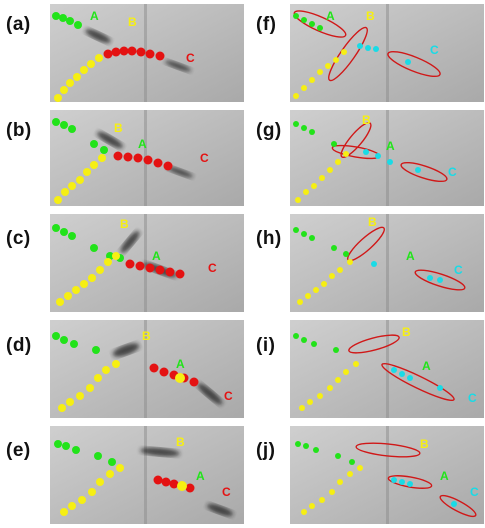 This screenshot has height=528, width=485. What do you see at coordinates (94, 16) in the screenshot?
I see `particle-label-A-a: A` at bounding box center [94, 16].